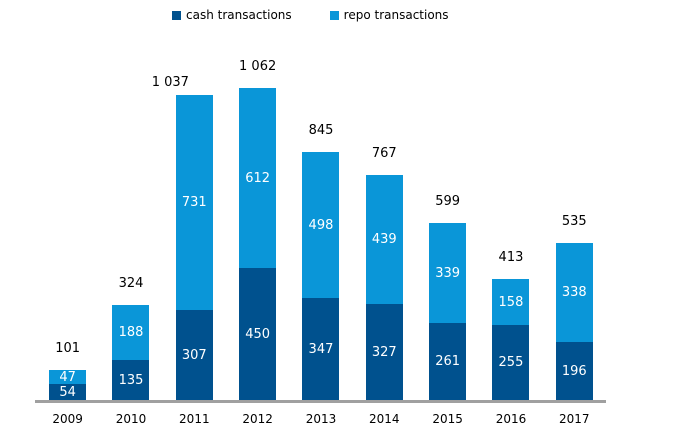 The width and height of the screenshot is (688, 436). I want to click on stacked-bar-2014: 439 327, so click(384, 287).